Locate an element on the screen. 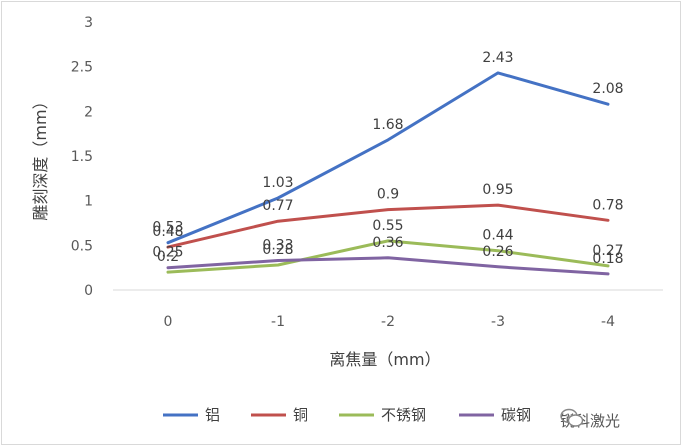 This screenshot has height=448, width=684. data-label: 0.53 is located at coordinates (167, 228).